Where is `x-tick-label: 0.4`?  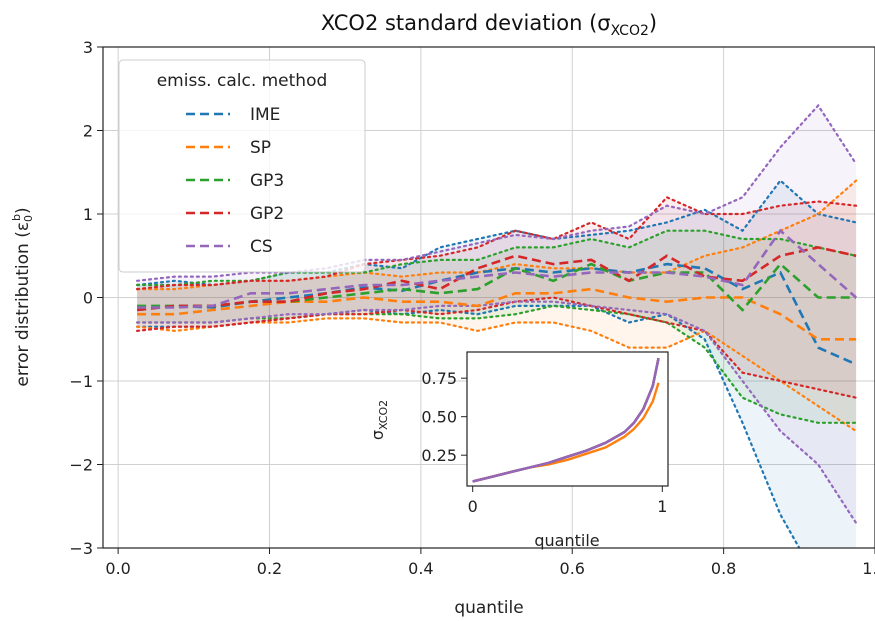 x-tick-label: 0.4 is located at coordinates (420, 568).